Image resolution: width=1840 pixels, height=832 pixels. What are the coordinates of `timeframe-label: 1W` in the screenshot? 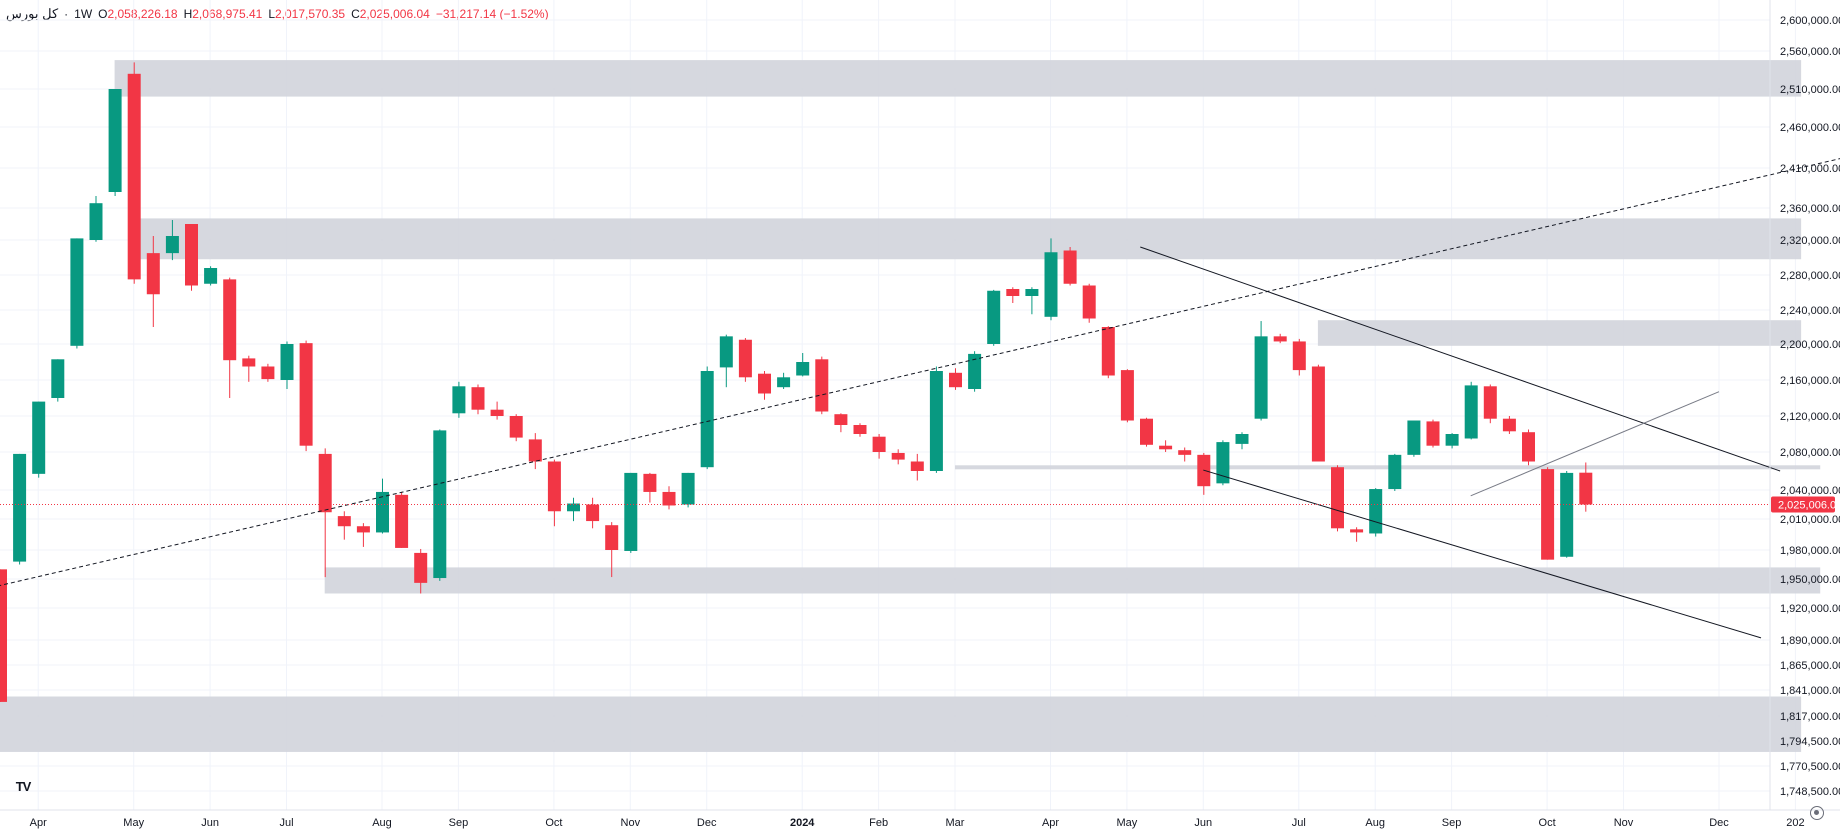 It's located at (83, 14).